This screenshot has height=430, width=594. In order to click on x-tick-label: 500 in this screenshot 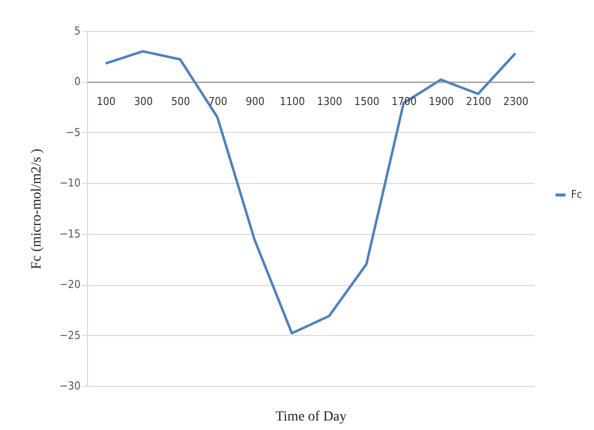, I will do `click(180, 101)`.